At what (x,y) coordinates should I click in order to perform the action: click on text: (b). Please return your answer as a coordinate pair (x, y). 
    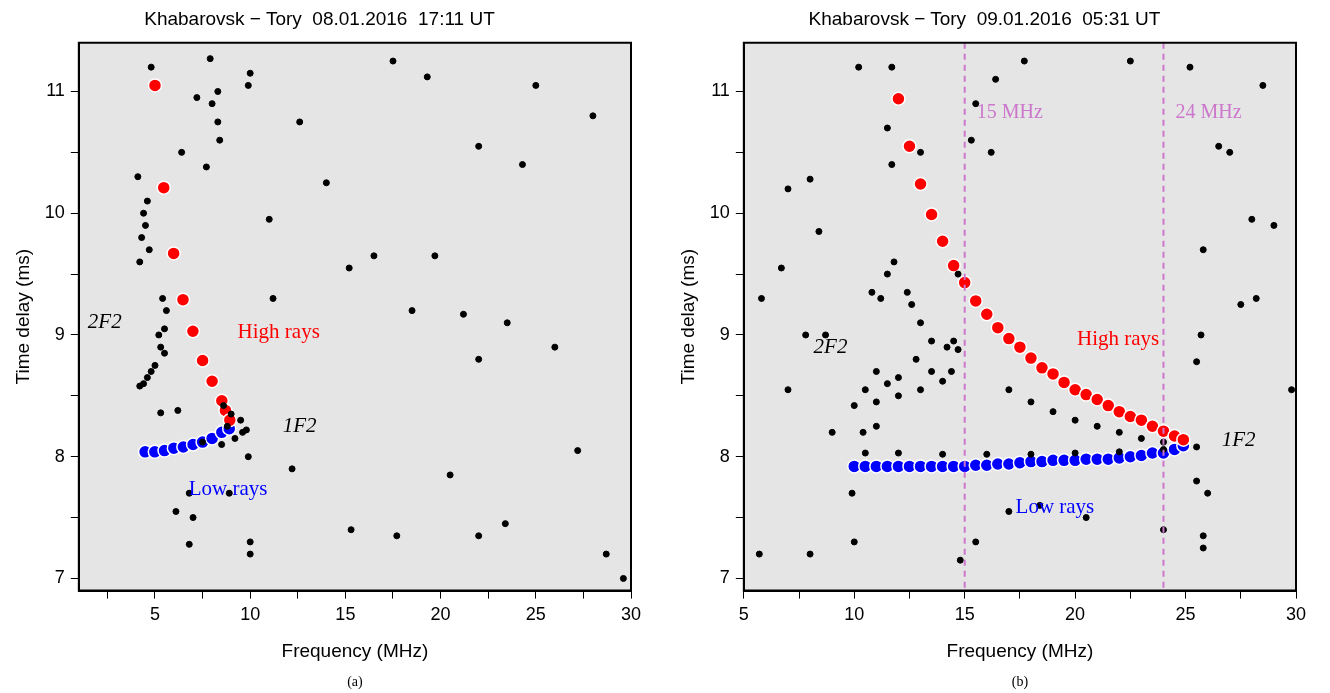
    Looking at the image, I should click on (1020, 681).